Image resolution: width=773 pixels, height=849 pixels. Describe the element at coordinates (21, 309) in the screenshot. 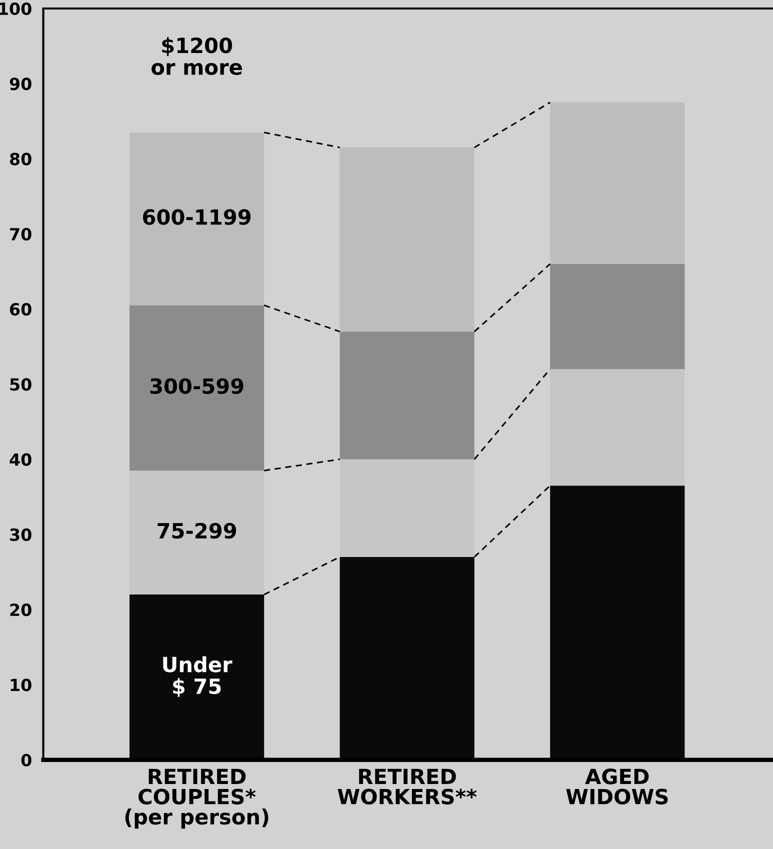

I see `y-tick-label: 60` at that location.